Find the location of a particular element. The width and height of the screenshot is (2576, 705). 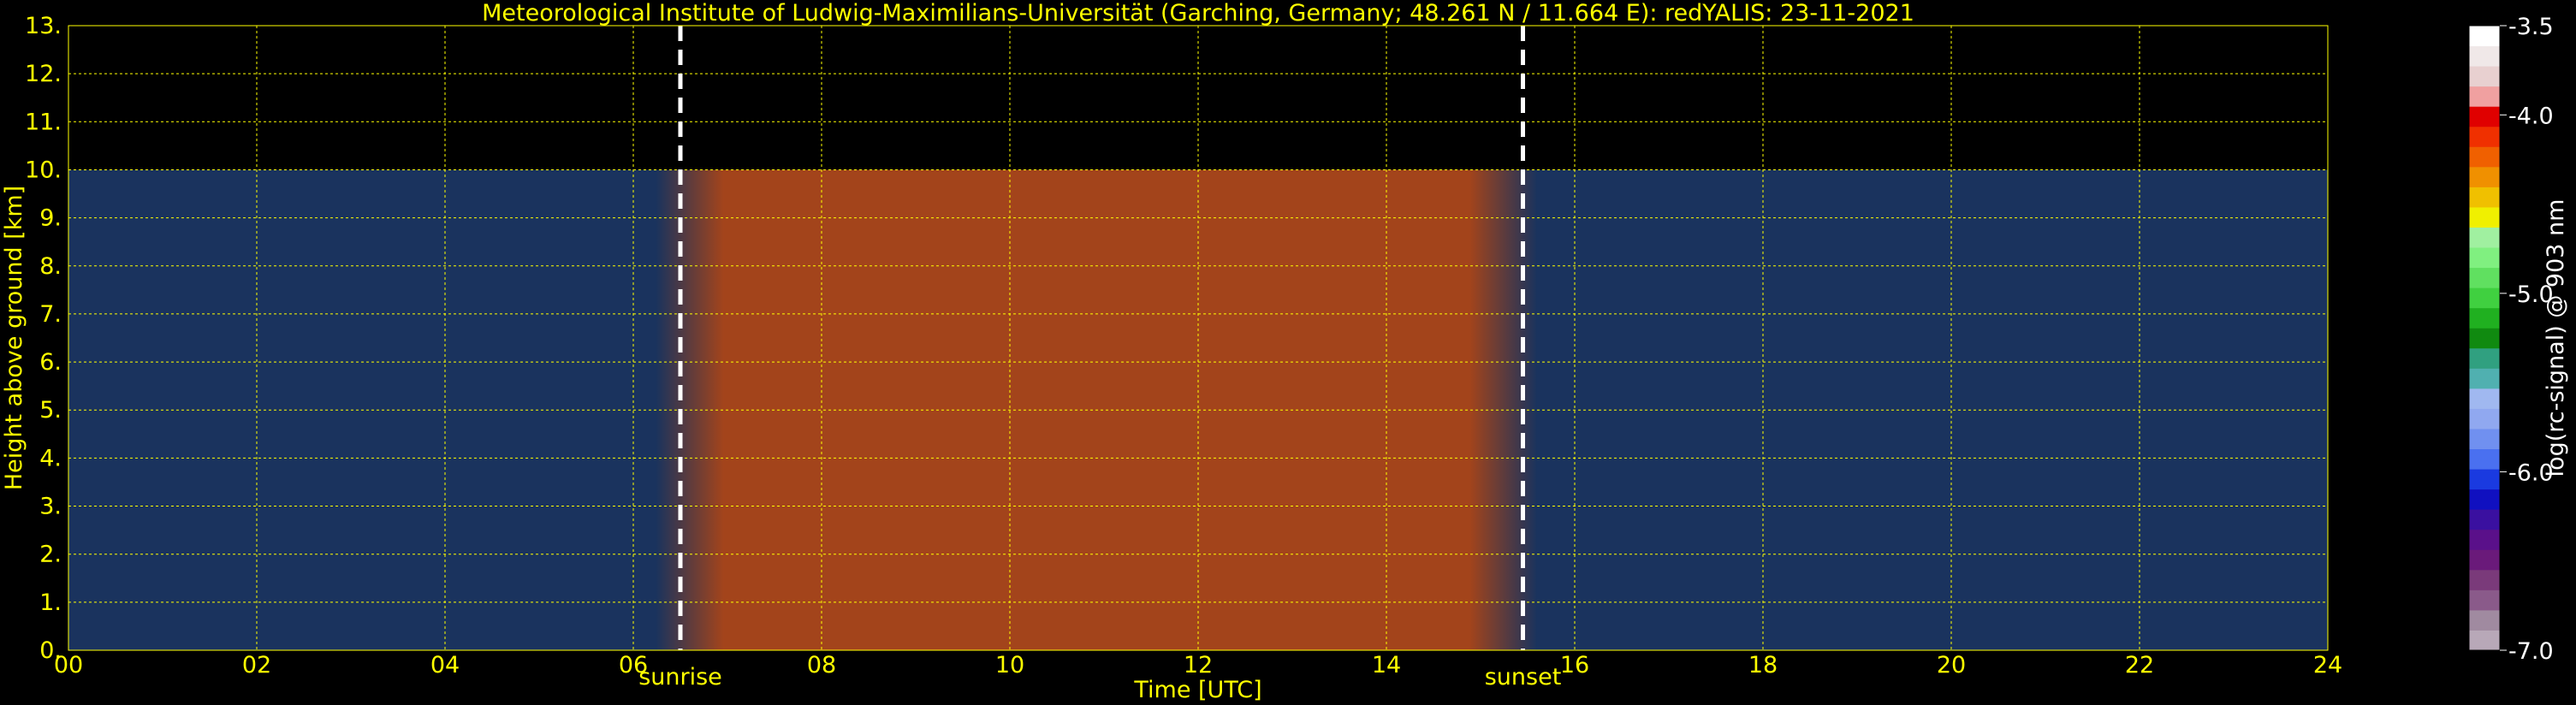

y-tick-label: 5. is located at coordinates (50, 410).